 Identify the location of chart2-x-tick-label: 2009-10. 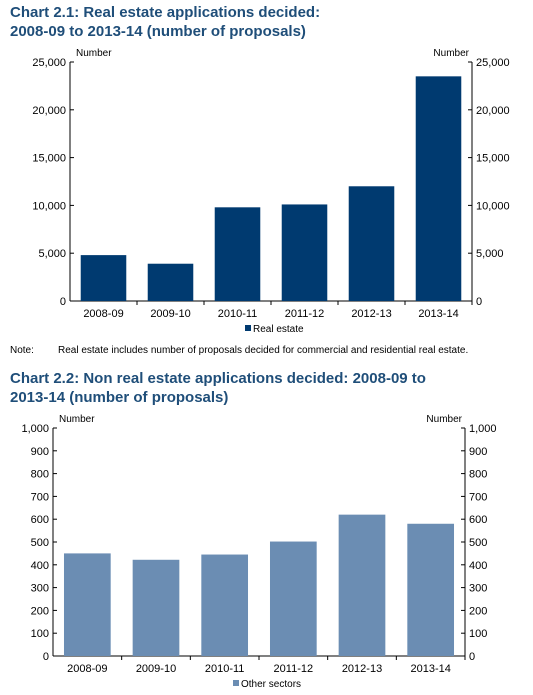
(156, 669).